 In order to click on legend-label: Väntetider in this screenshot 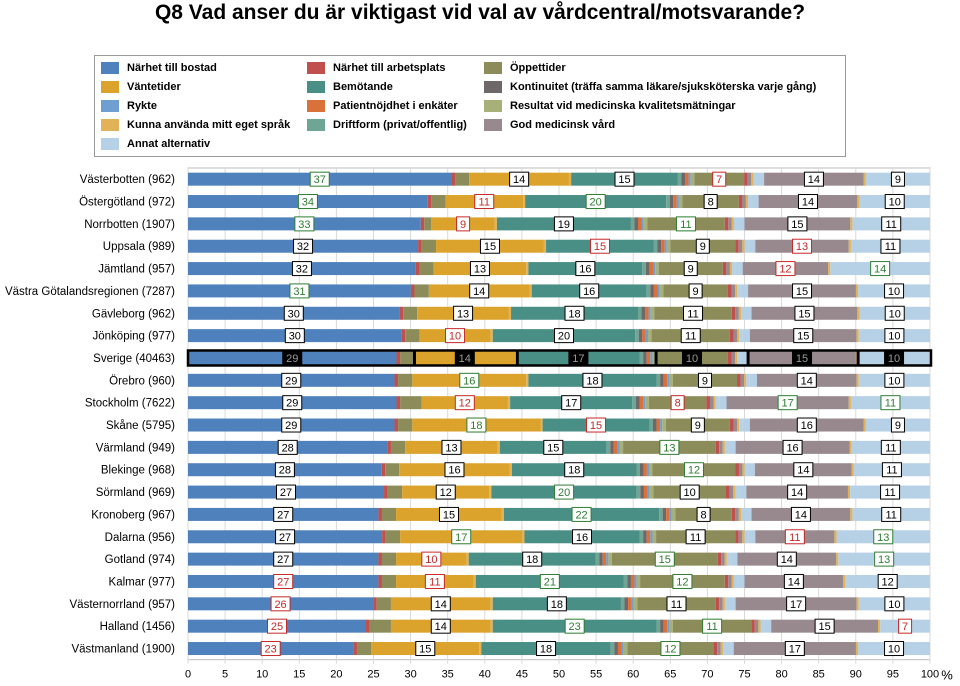, I will do `click(154, 87)`.